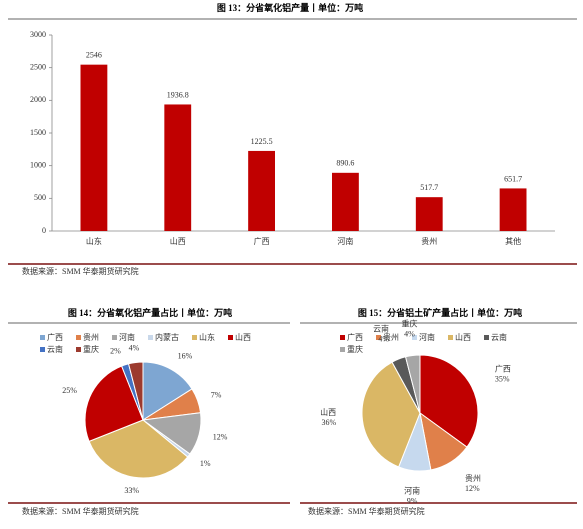  I want to click on value-label: 890.6, so click(345, 163).